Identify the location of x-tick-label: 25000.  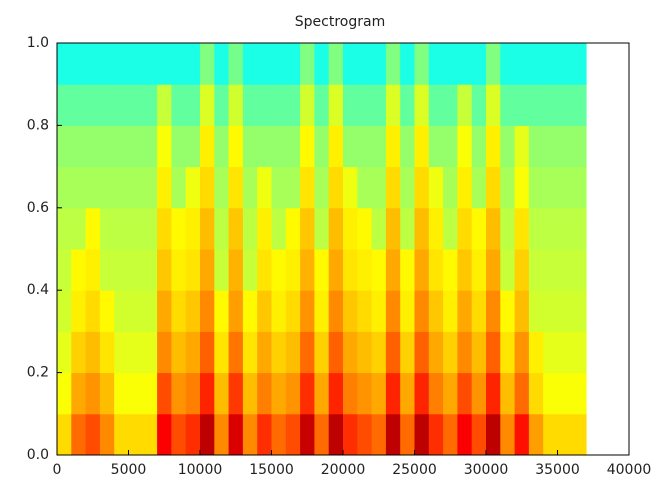
(414, 470).